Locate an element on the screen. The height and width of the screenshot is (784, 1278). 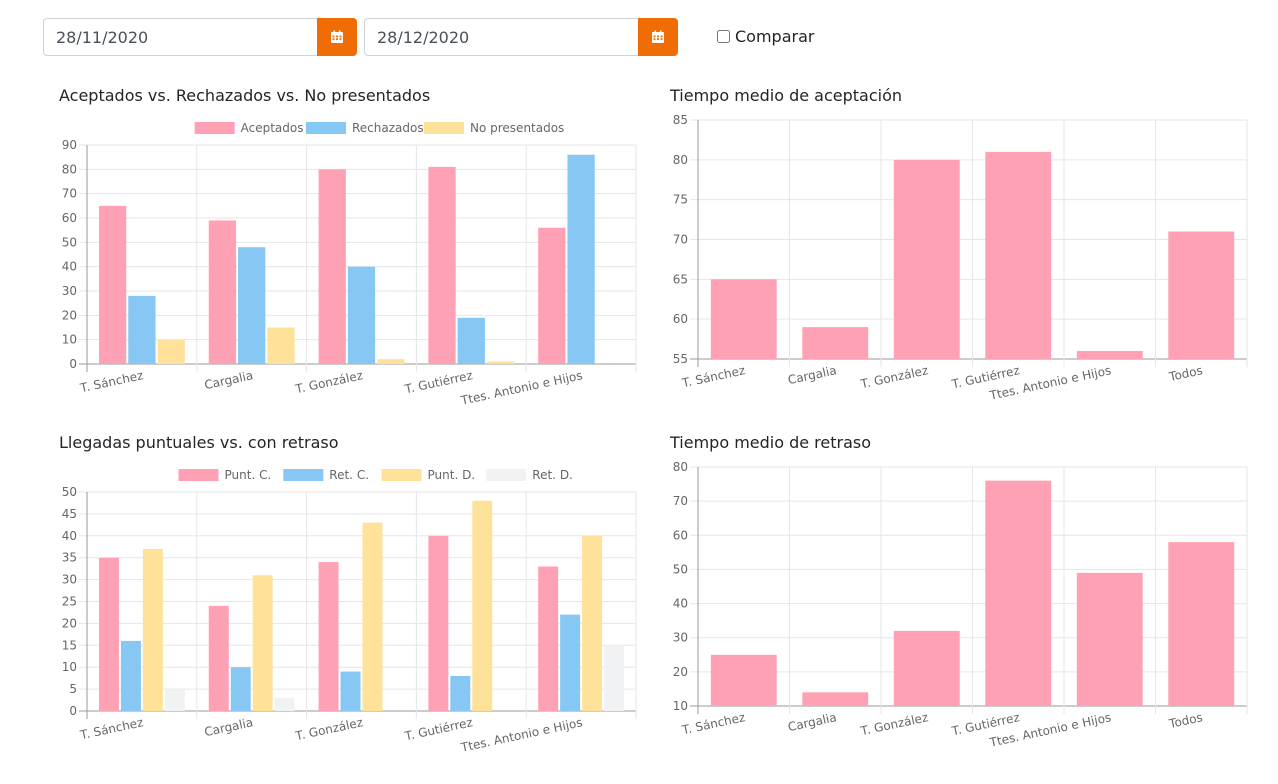
end-date-input is located at coordinates (501, 37).